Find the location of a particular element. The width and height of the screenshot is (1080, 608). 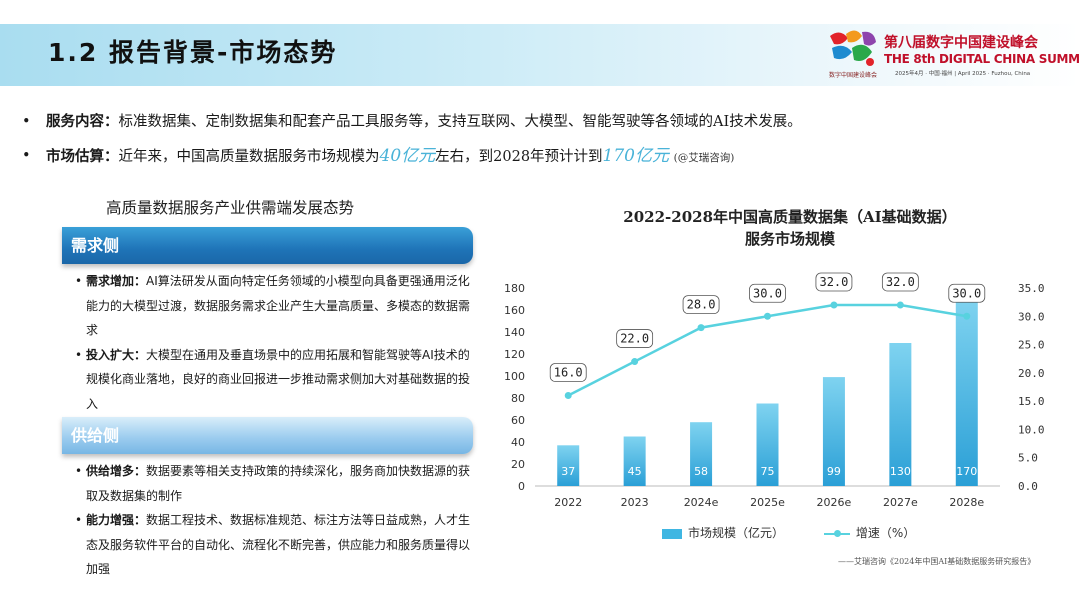

y-left-tick-label: 80 is located at coordinates (518, 398).